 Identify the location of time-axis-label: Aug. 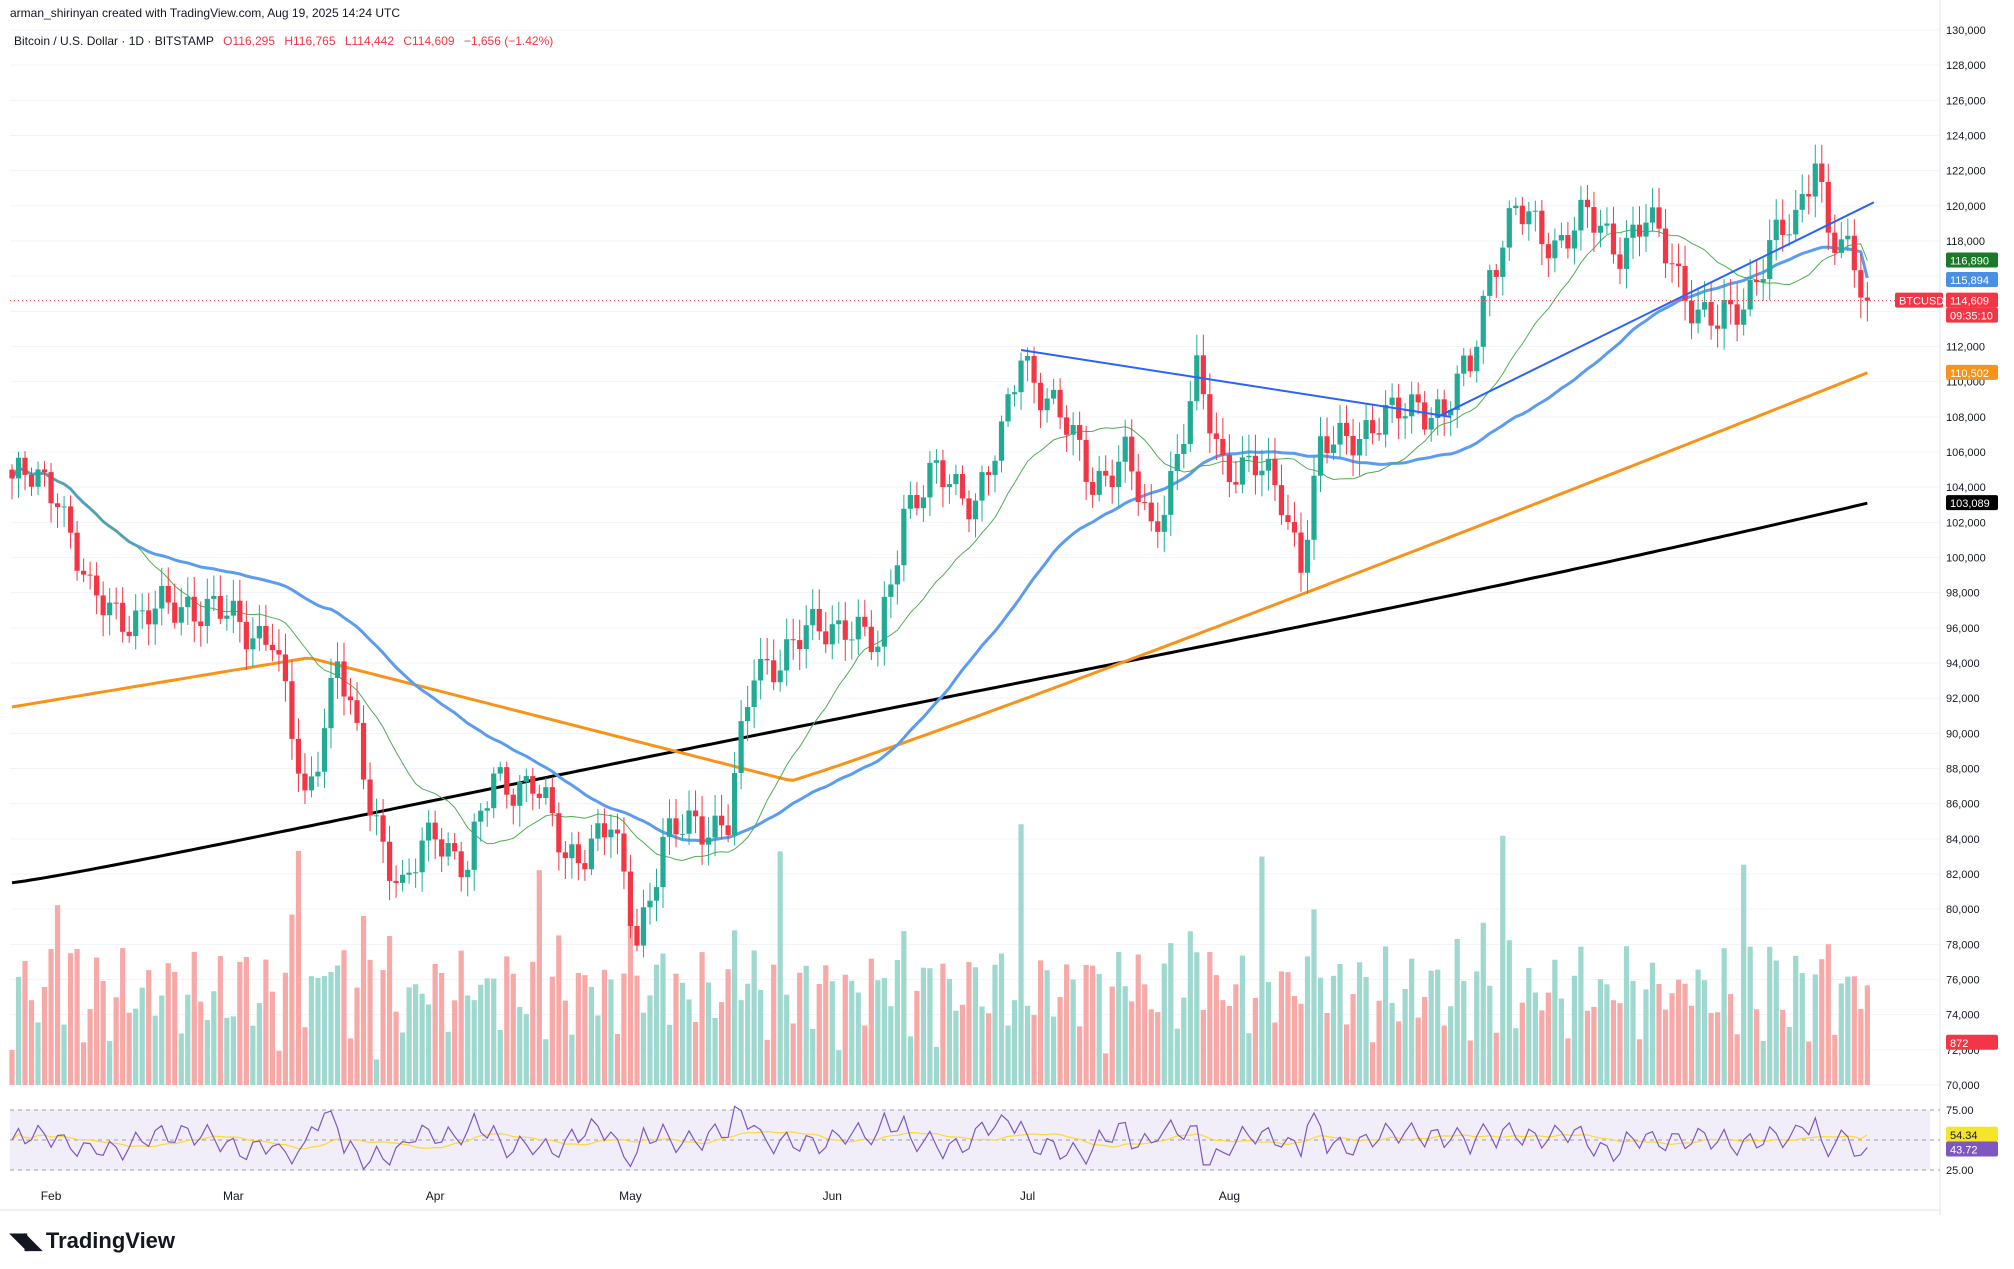
(1229, 1196).